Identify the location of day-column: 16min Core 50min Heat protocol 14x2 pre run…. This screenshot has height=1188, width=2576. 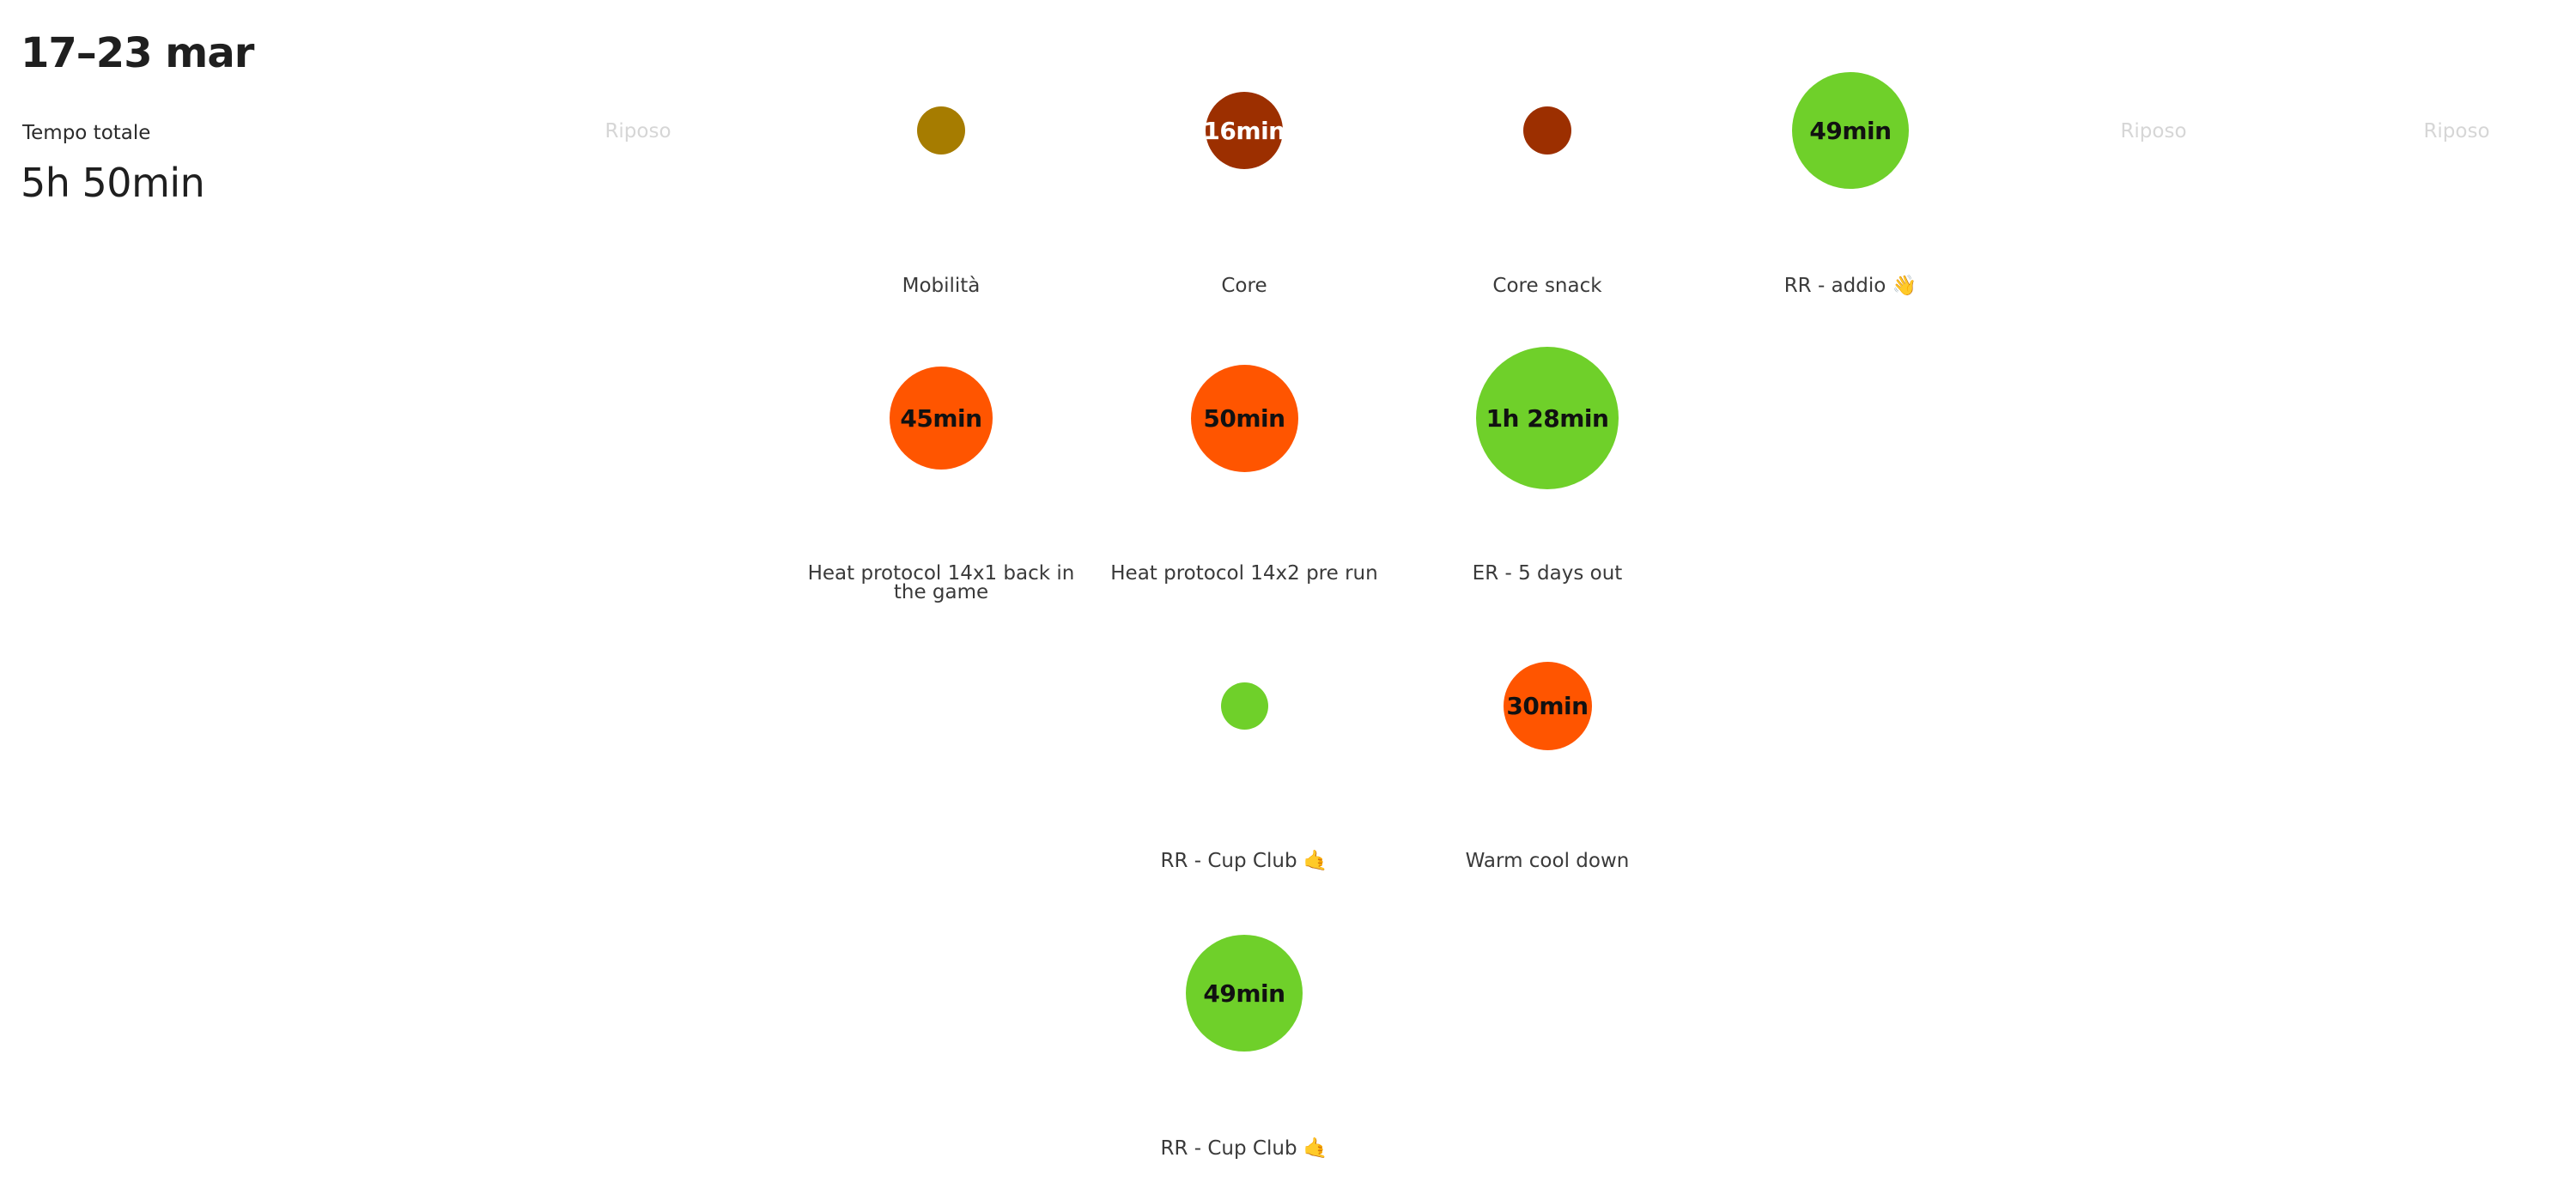
(1244, 594).